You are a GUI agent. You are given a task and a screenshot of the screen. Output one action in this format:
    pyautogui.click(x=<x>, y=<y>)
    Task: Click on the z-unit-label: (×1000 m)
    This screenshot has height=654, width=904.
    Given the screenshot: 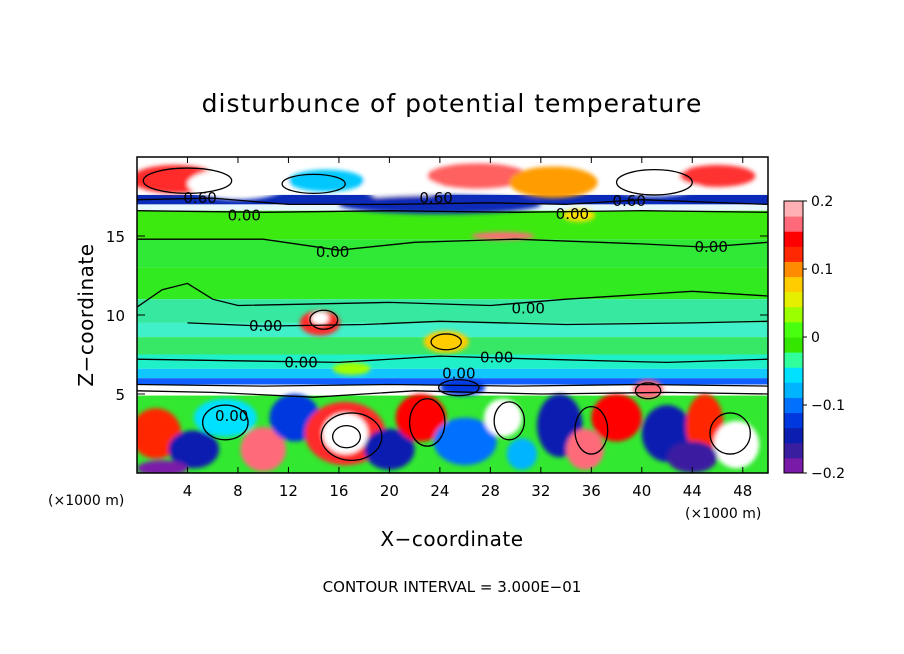 What is the action you would take?
    pyautogui.click(x=723, y=514)
    